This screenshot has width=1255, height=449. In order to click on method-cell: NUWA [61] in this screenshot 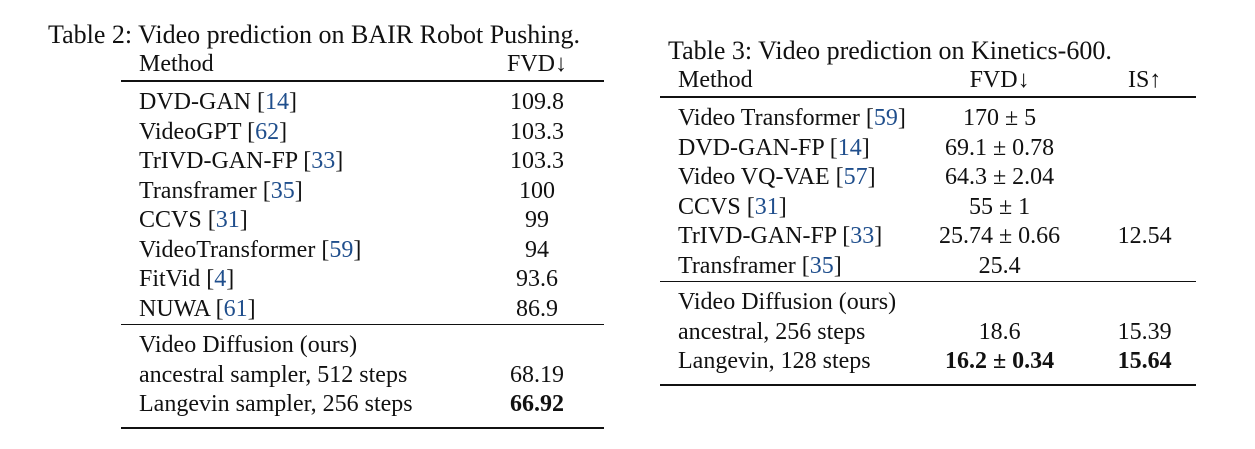, I will do `click(197, 308)`.